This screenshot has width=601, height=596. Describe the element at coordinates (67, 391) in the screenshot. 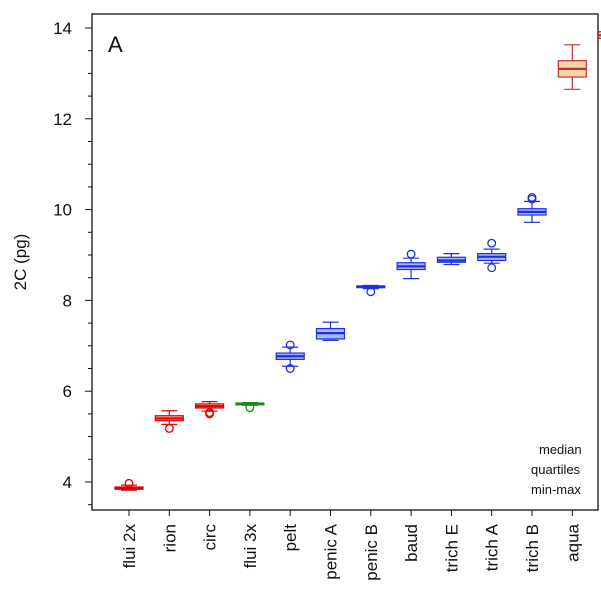

I see `y-tick-label: 6` at that location.